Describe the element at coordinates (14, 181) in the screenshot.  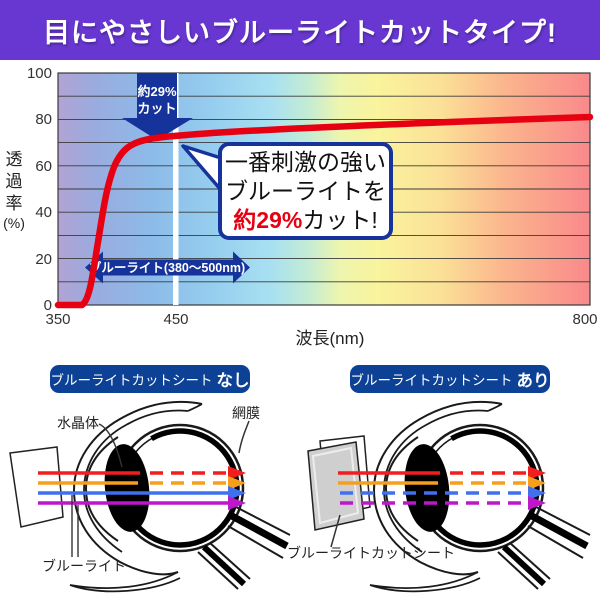
I see `y-axis-char-2: 過` at that location.